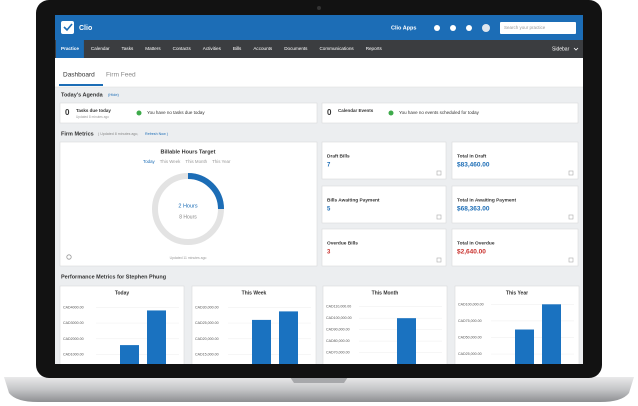  I want to click on apps-link: Clio Apps, so click(403, 28).